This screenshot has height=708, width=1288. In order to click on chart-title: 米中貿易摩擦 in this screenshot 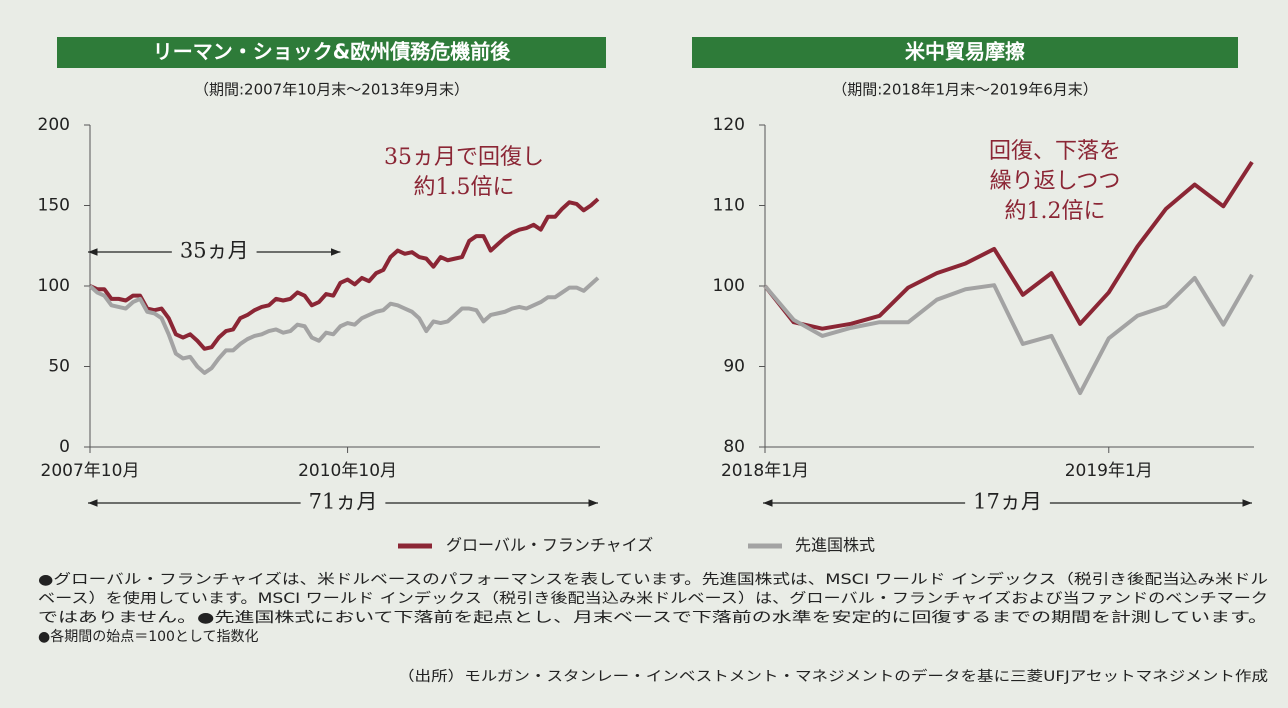, I will do `click(965, 52)`.